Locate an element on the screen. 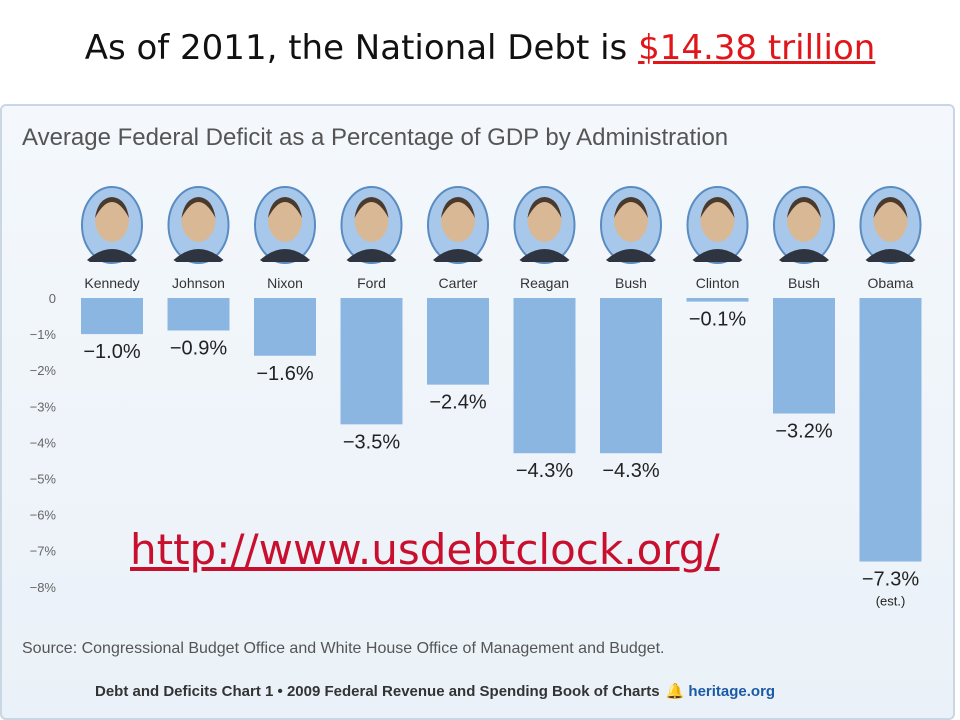 Image resolution: width=960 pixels, height=720 pixels. debt-amount-link: $14.38 trillion is located at coordinates (757, 48).